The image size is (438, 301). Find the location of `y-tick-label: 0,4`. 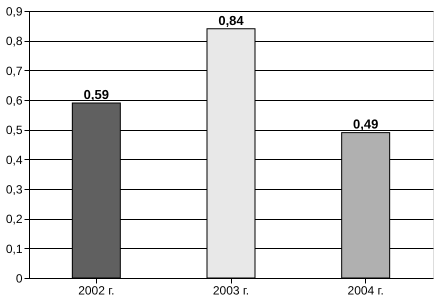

y-tick-label: 0,4 is located at coordinates (14, 159).